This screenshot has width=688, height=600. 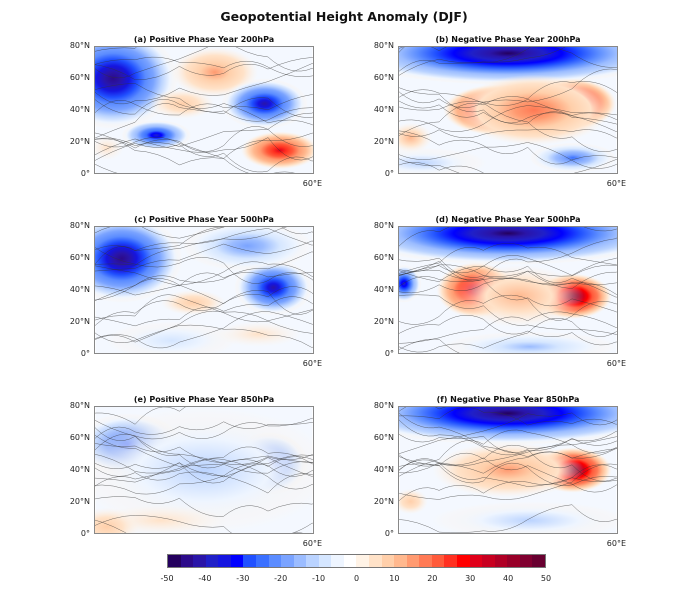 I want to click on contour-map, so click(x=204, y=110).